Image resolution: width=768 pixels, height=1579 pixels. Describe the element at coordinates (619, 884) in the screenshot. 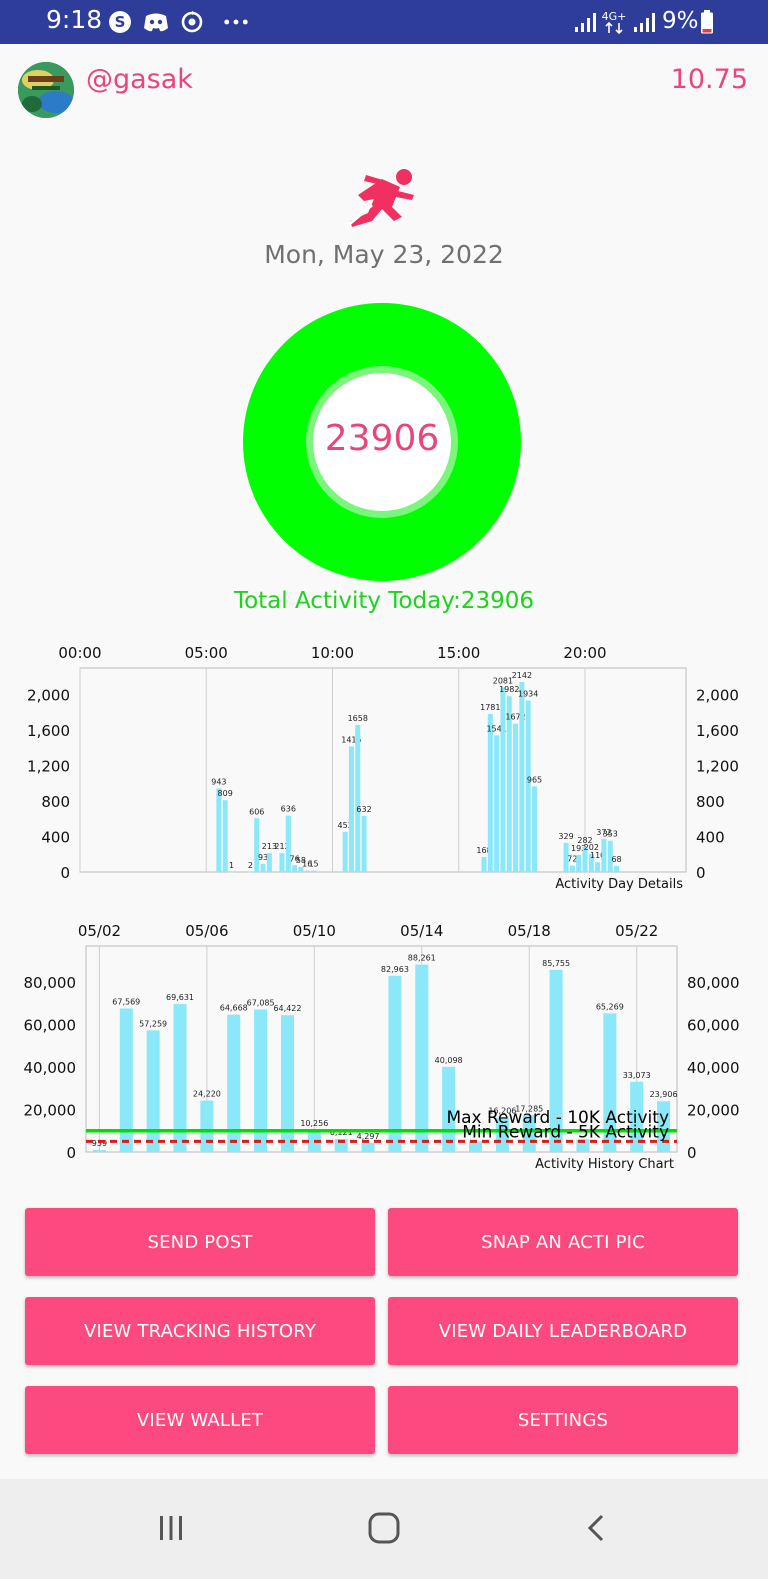

I see `chart-title: Activity Day Details` at that location.